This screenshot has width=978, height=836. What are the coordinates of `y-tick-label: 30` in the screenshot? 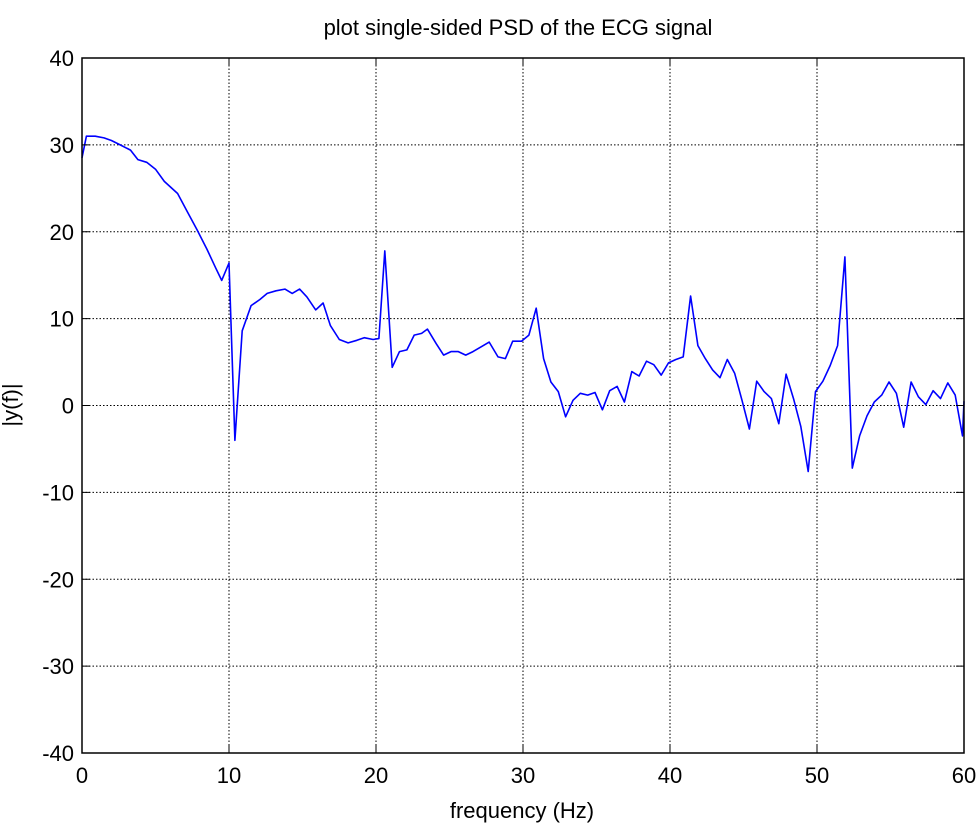 It's located at (62, 145).